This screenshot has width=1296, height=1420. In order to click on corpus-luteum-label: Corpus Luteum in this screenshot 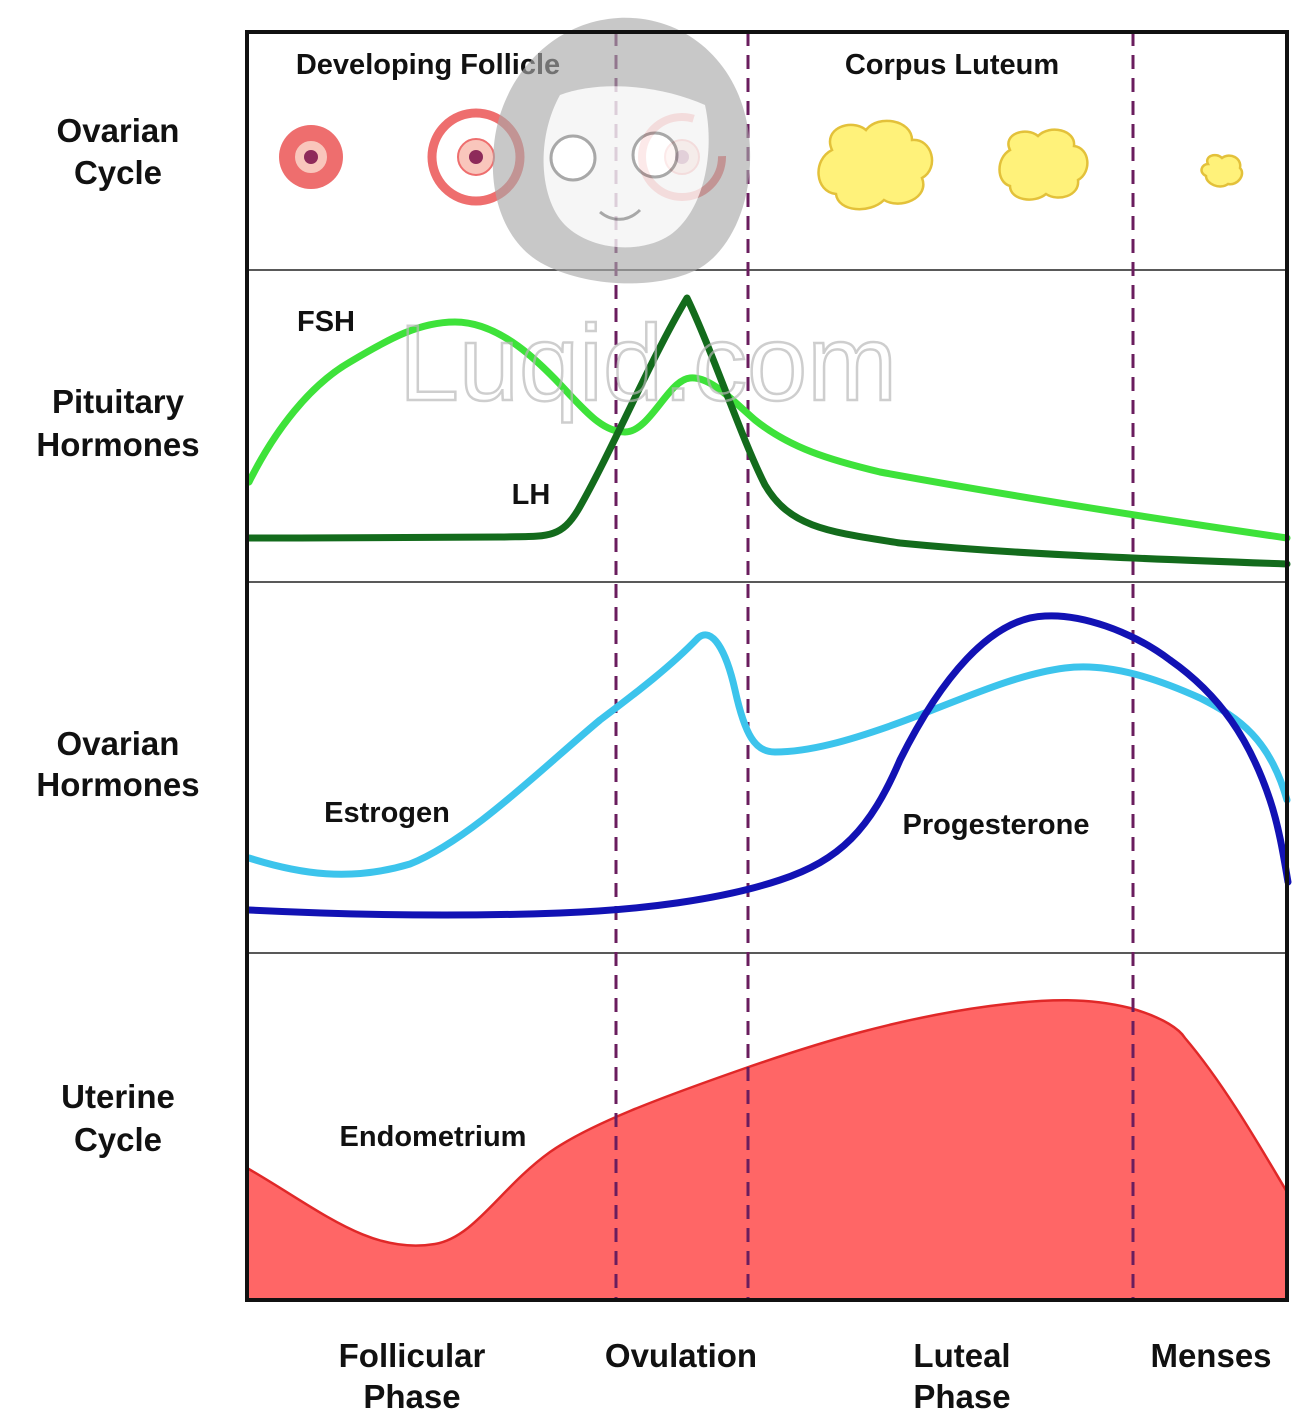, I will do `click(952, 65)`.